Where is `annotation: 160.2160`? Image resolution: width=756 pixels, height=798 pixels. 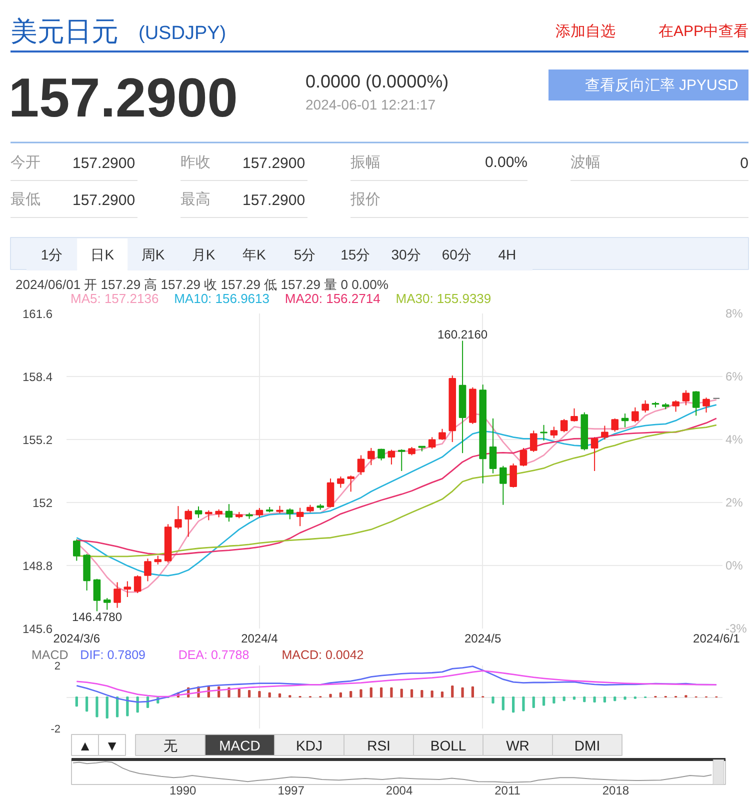
annotation: 160.2160 is located at coordinates (463, 335).